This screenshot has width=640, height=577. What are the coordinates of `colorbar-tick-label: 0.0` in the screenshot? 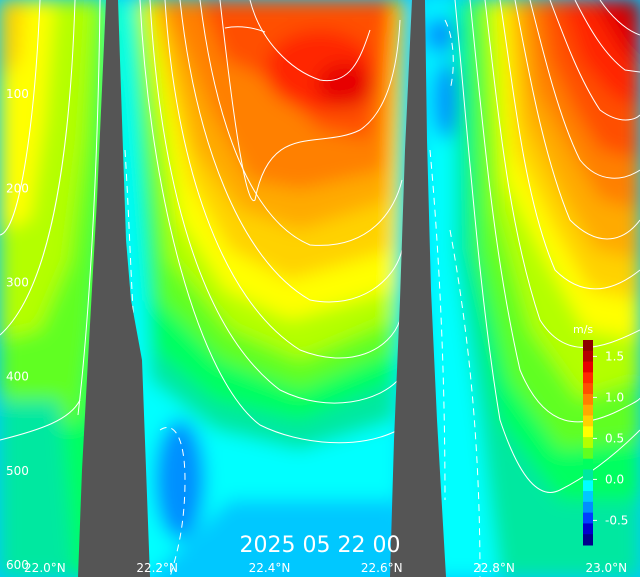 It's located at (614, 479).